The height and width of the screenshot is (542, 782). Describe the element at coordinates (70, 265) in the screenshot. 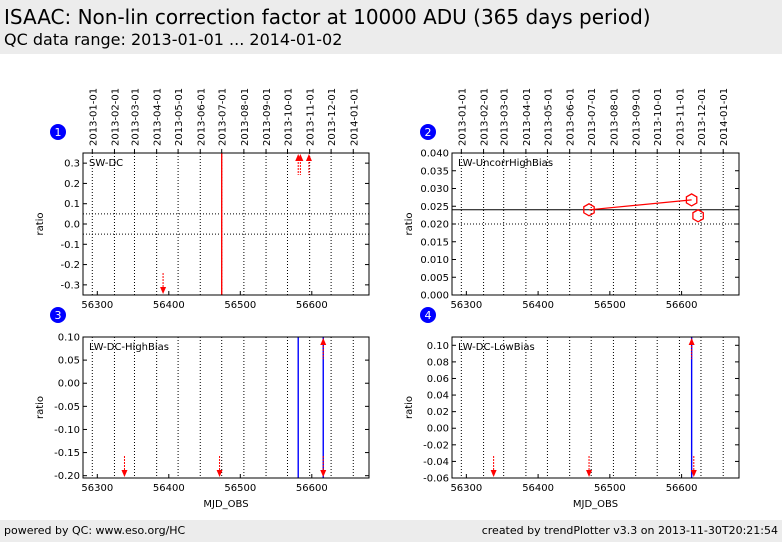

I see `y-tick-label: -0.2` at that location.